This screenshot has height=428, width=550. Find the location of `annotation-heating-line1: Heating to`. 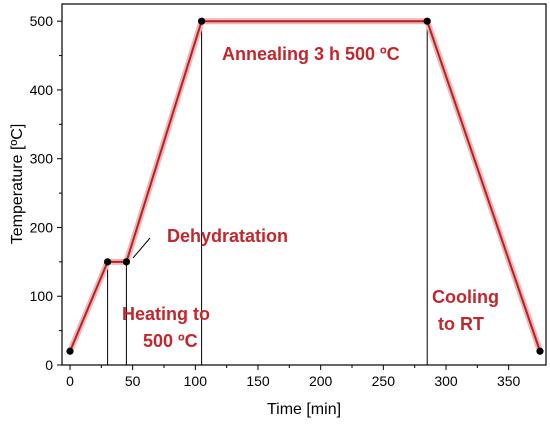

annotation-heating-line1: Heating to is located at coordinates (166, 314).